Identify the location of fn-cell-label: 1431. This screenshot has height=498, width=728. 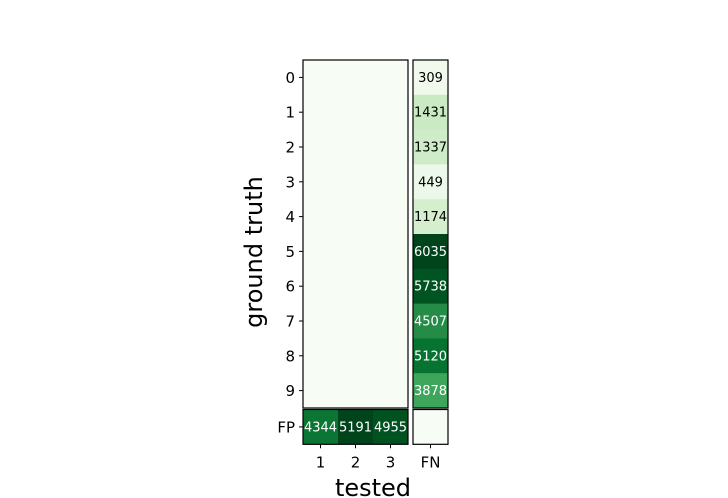
(430, 113).